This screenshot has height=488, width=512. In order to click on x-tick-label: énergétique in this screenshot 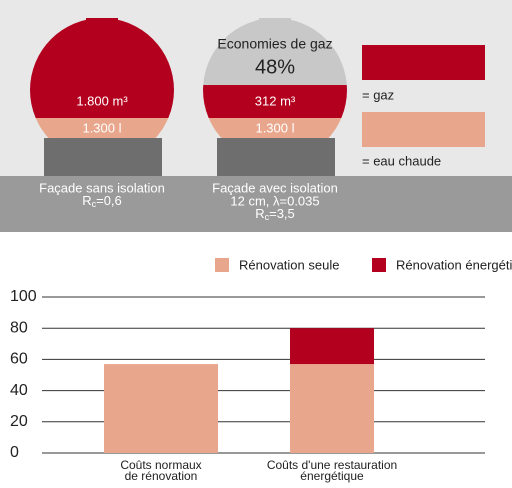, I will do `click(332, 476)`.